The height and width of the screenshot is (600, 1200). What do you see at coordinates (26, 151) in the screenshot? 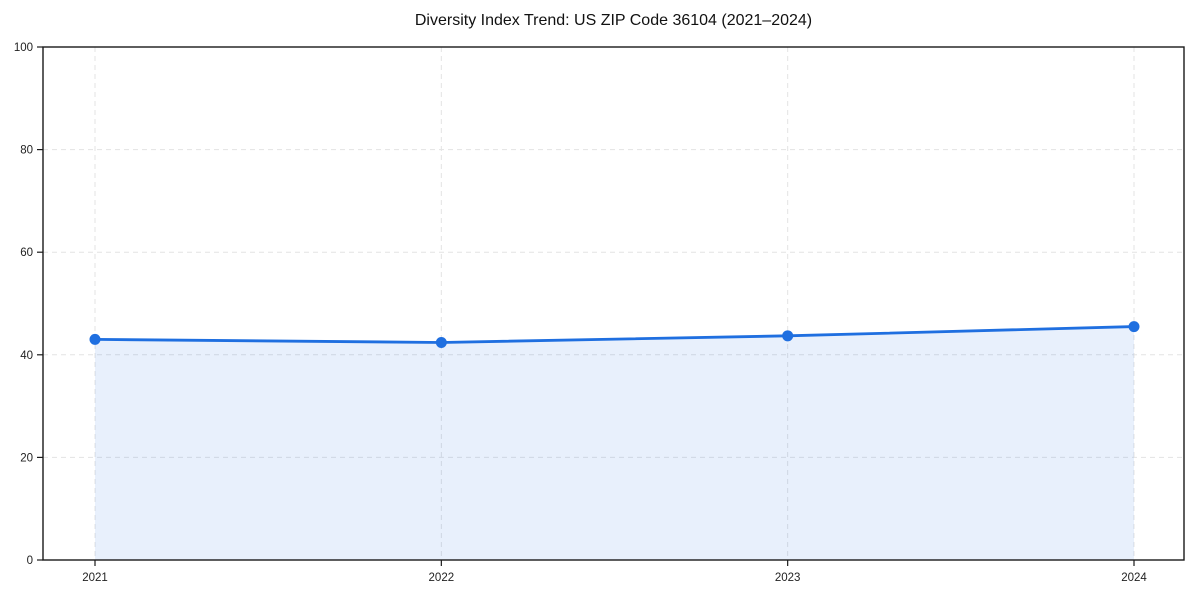
I see `y-axis-tick-label: 80` at bounding box center [26, 151].